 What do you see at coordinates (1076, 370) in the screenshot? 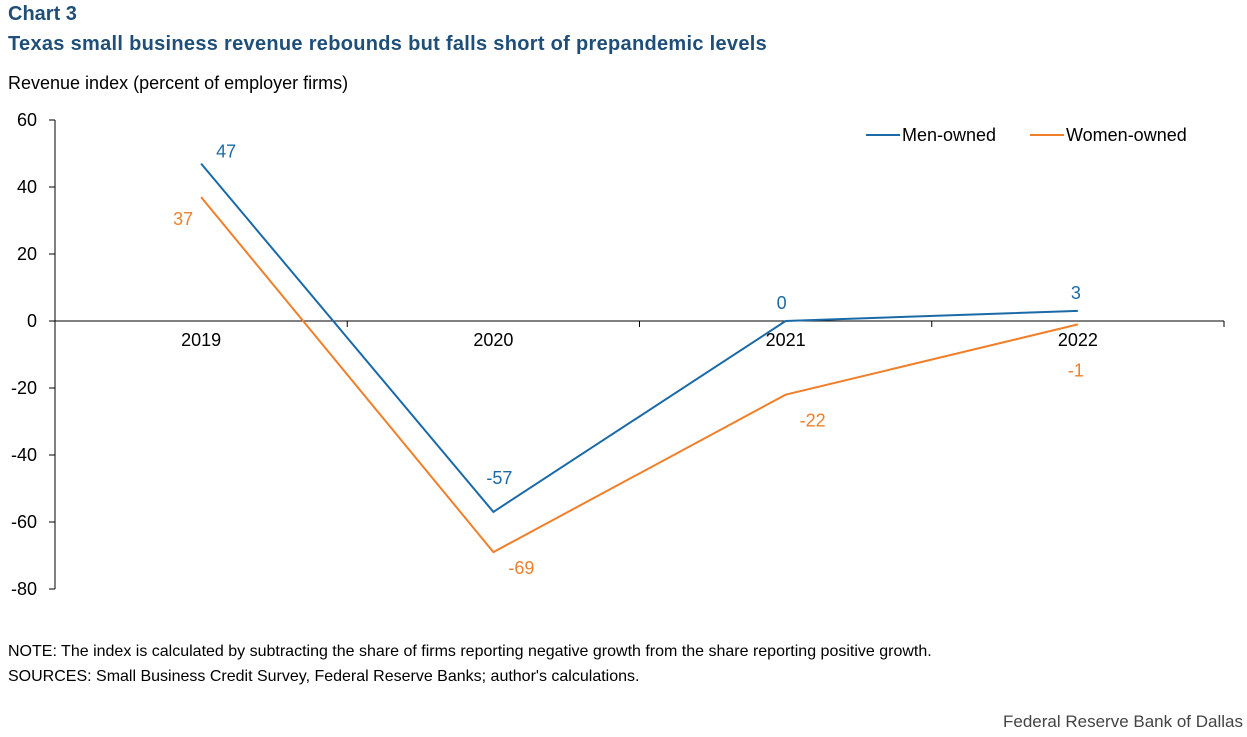
I see `data-label: -1` at bounding box center [1076, 370].